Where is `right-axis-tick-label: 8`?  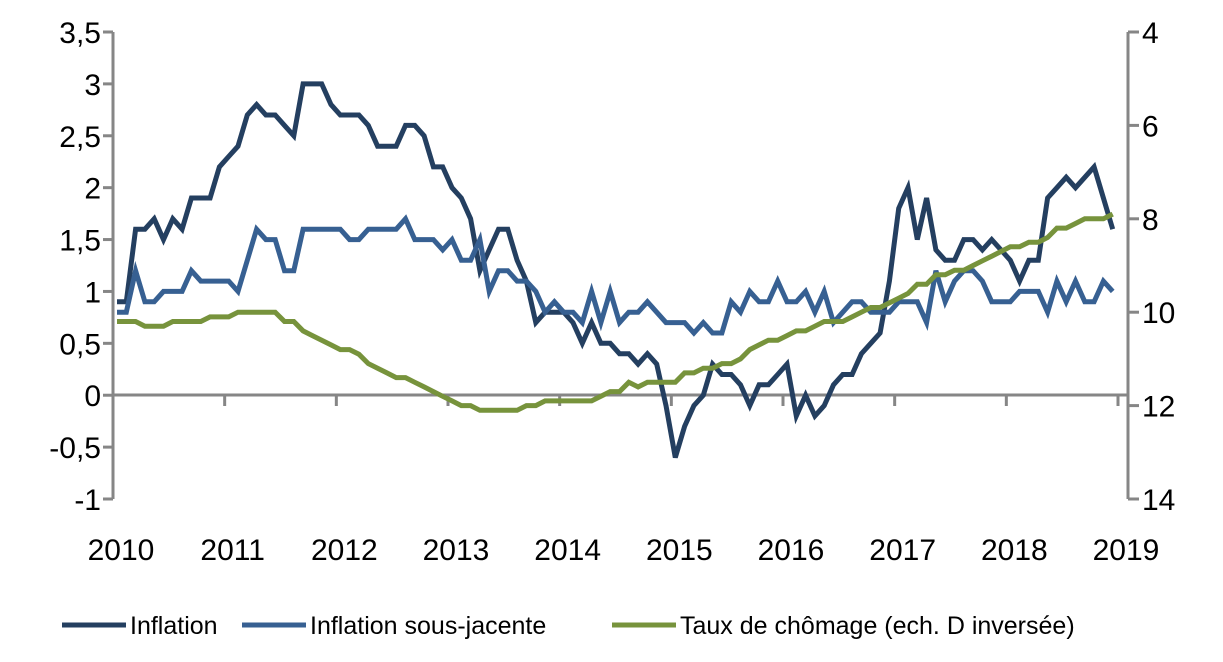
right-axis-tick-label: 8 is located at coordinates (1150, 220).